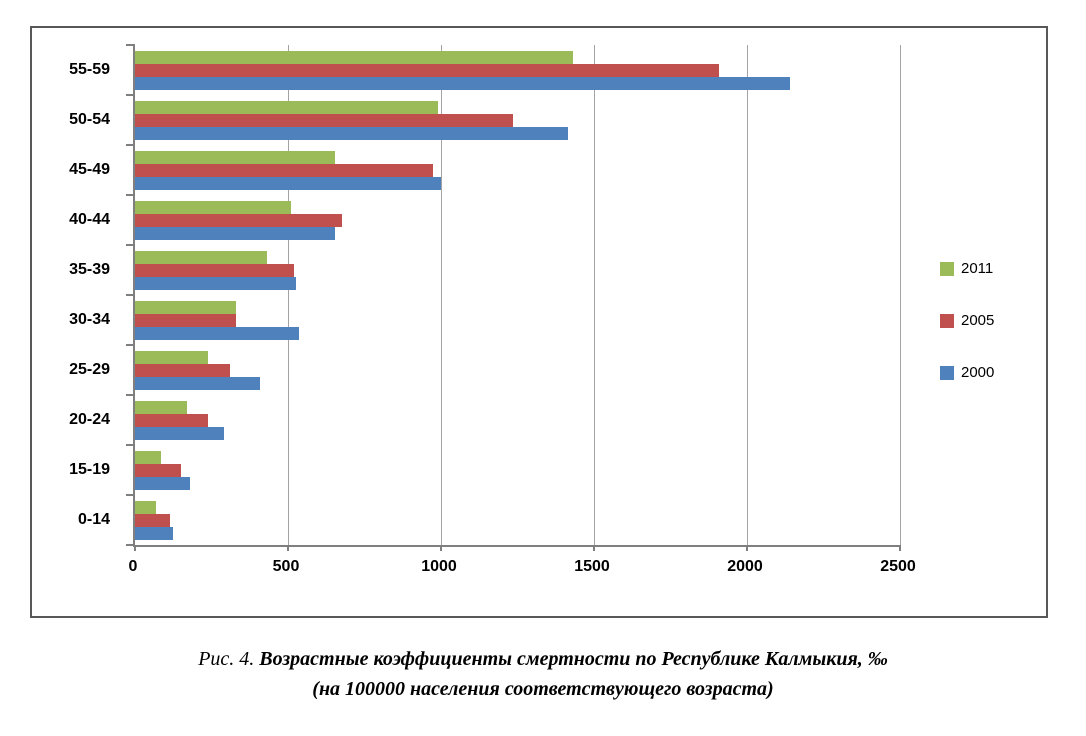 The width and height of the screenshot is (1086, 736). Describe the element at coordinates (592, 566) in the screenshot. I see `x-tick-label-1500: 1500` at that location.